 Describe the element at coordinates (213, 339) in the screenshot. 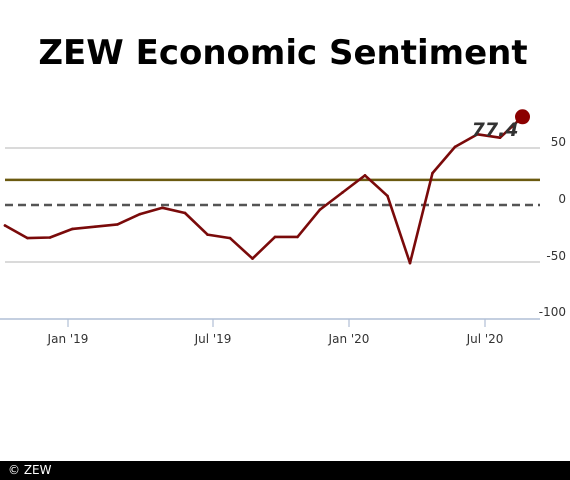

I see `x-tick-label: Jul '19` at that location.